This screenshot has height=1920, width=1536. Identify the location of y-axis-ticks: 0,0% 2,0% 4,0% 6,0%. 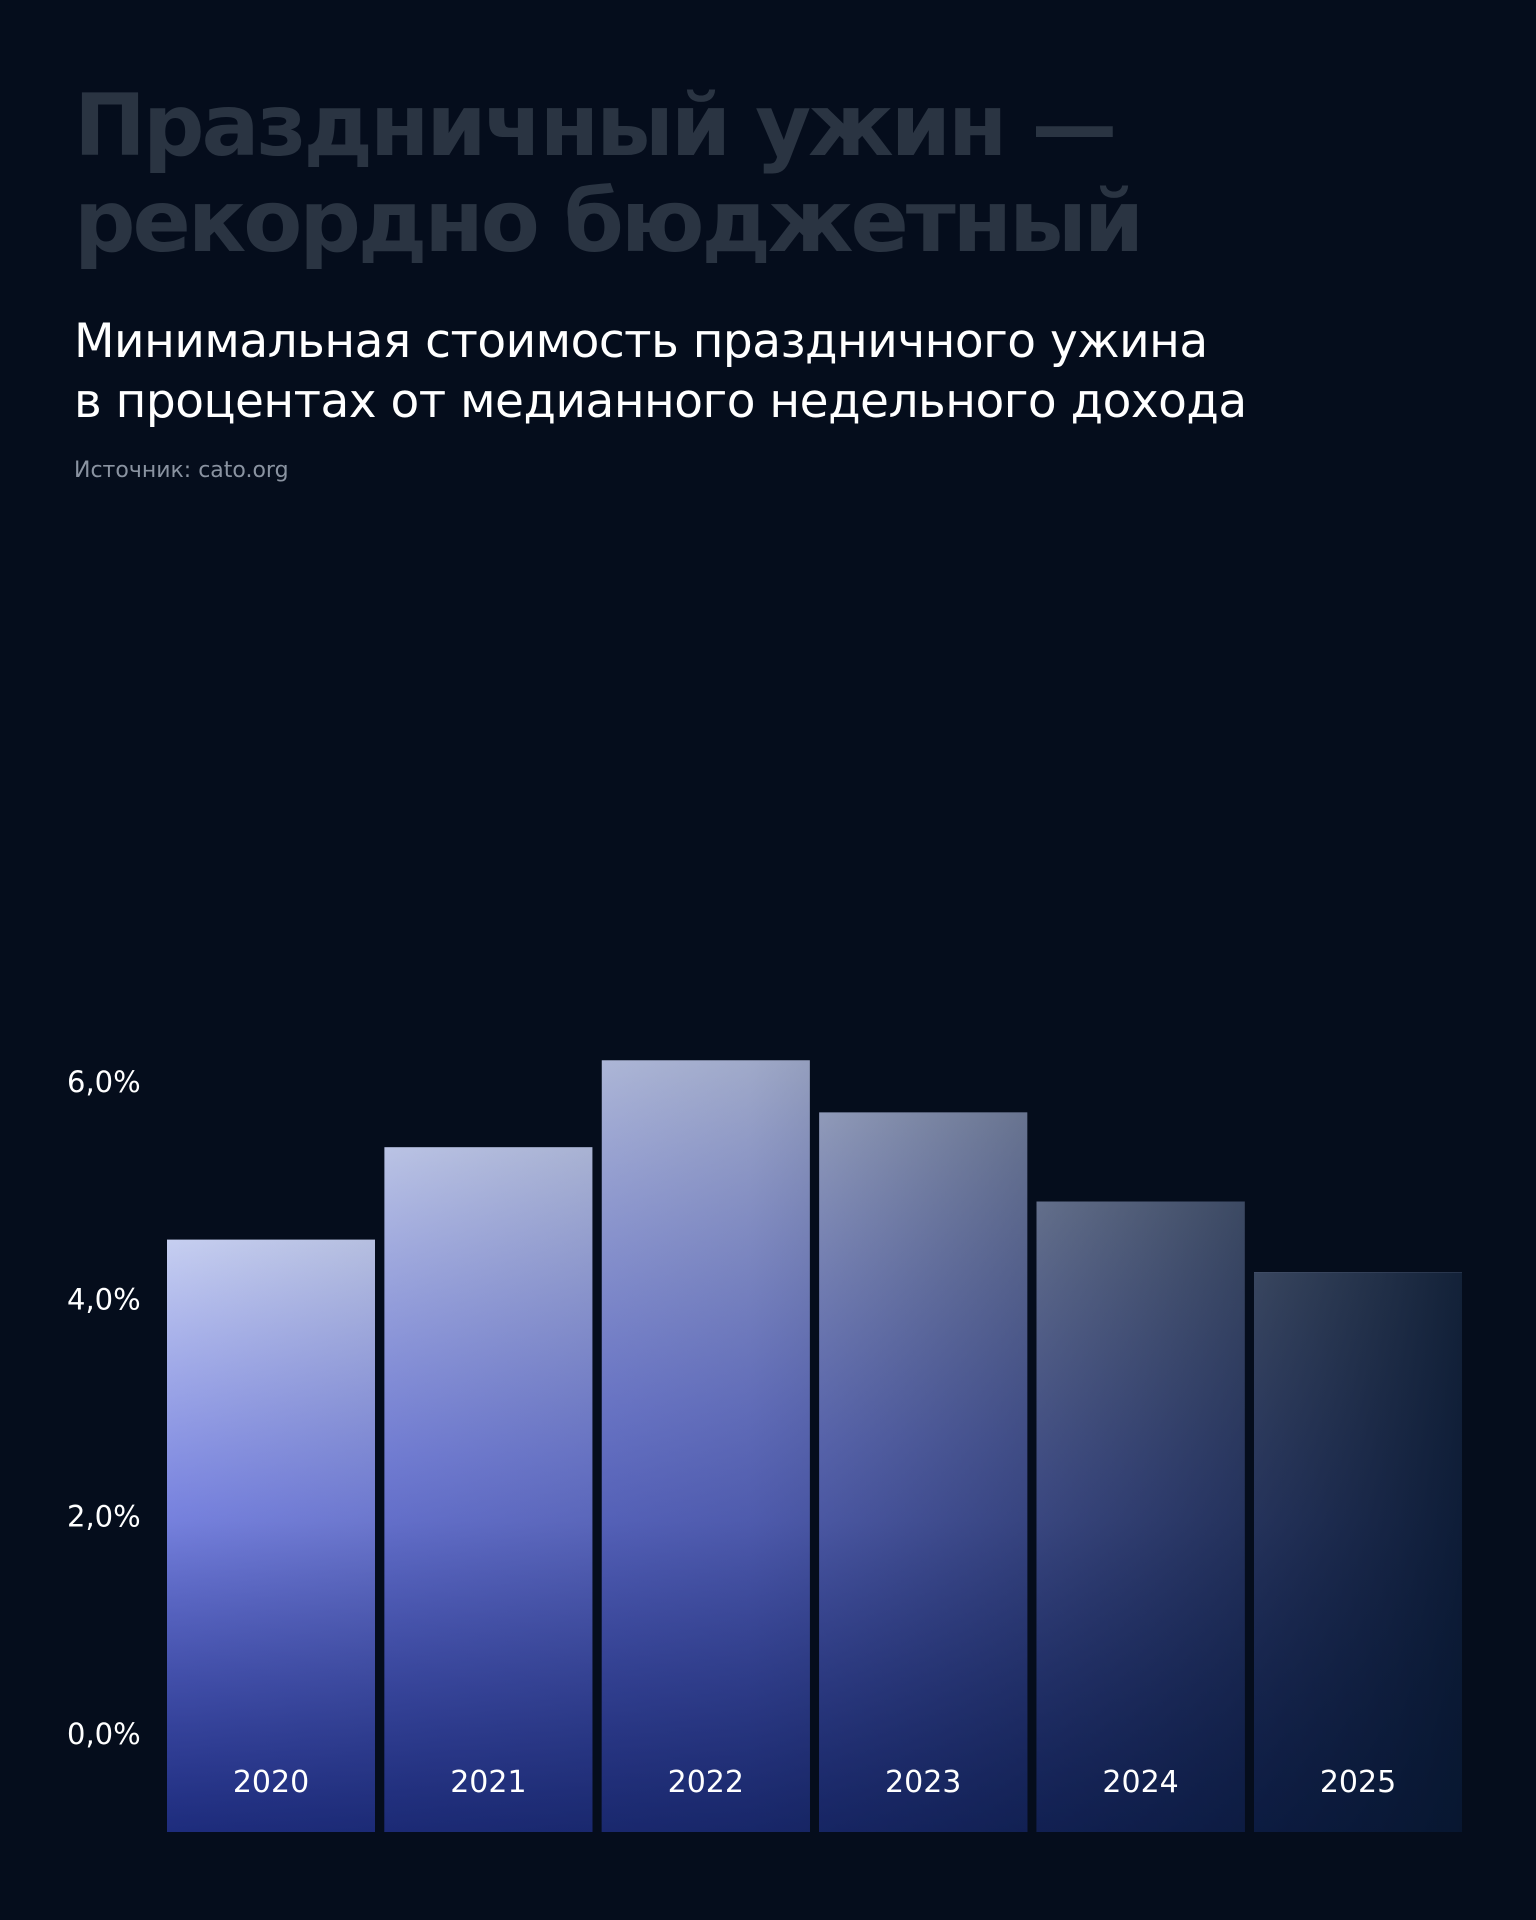
(104, 1408).